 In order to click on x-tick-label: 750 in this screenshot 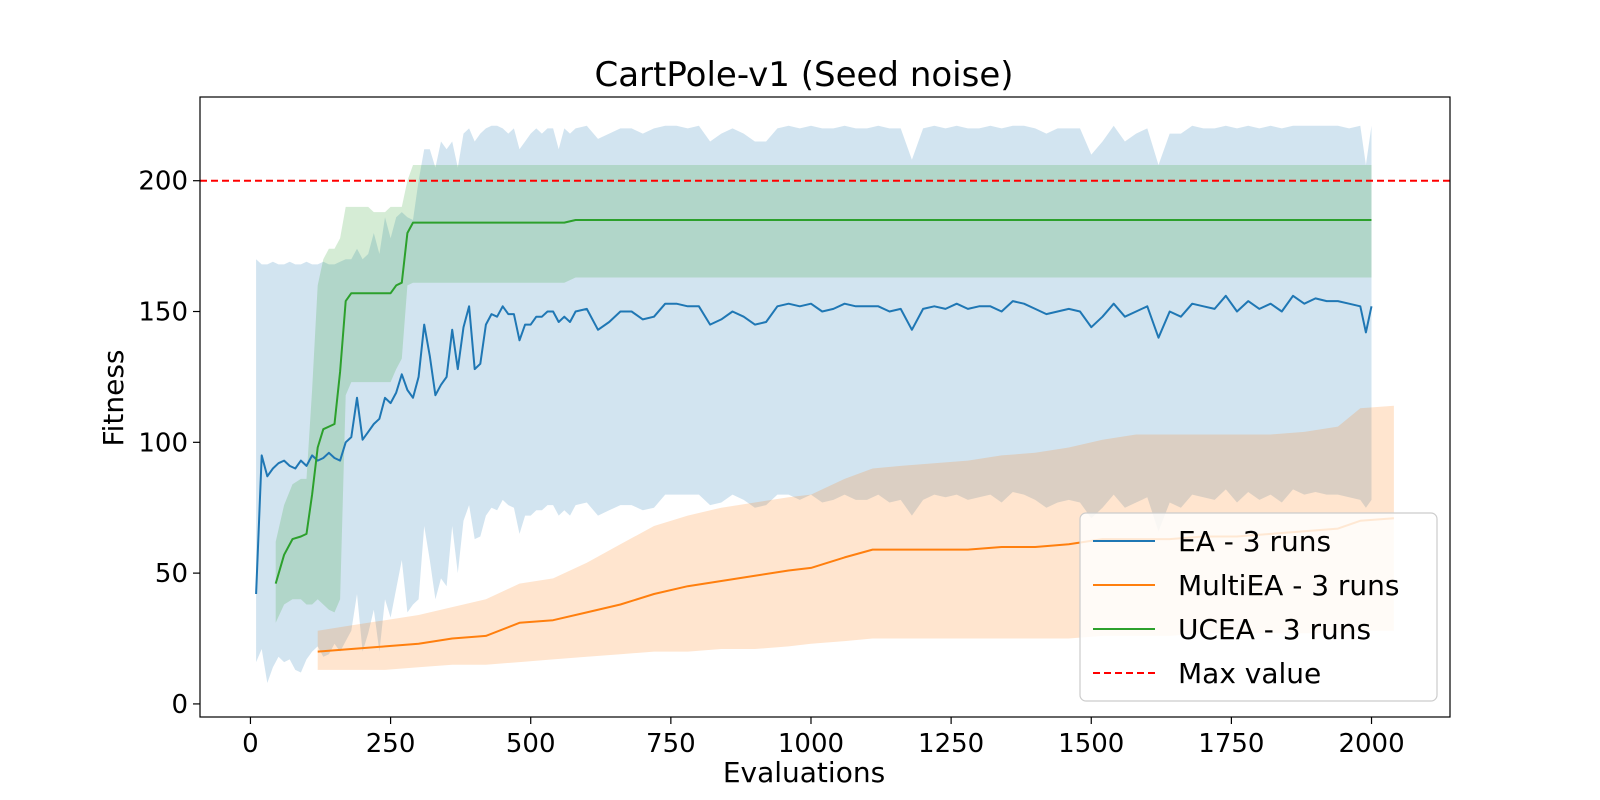, I will do `click(671, 744)`.